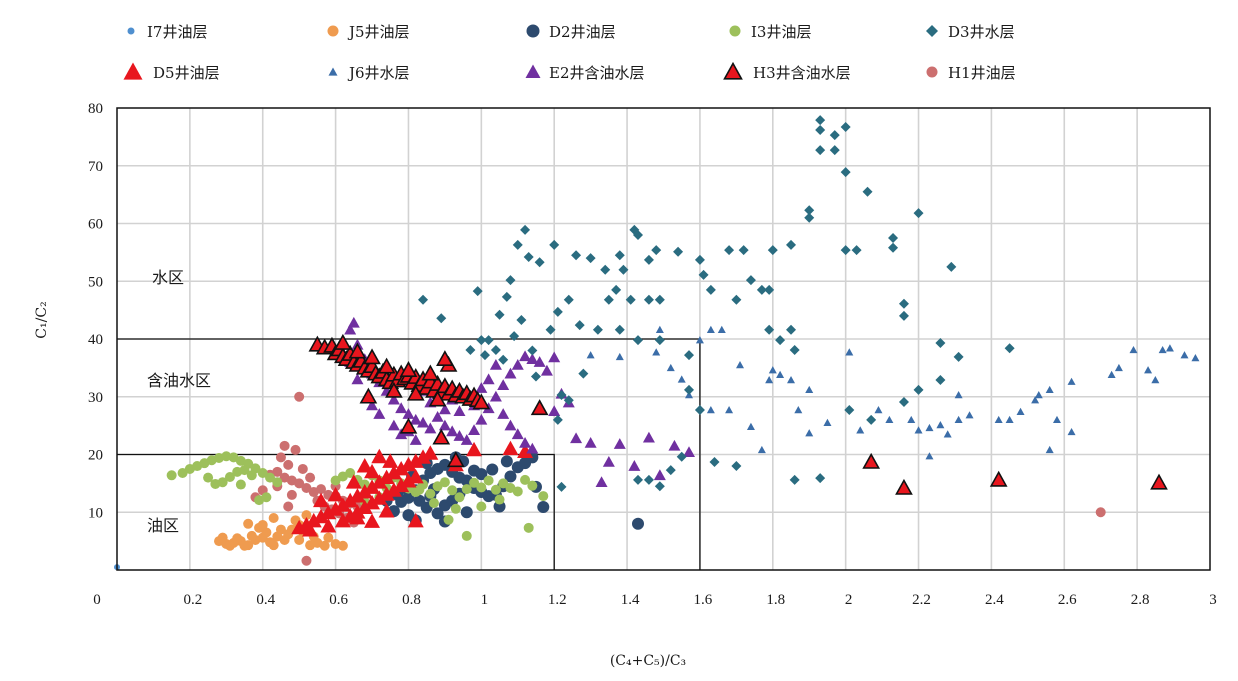 Image resolution: width=1238 pixels, height=681 pixels. I want to click on zone-label-water: 水区, so click(168, 277).